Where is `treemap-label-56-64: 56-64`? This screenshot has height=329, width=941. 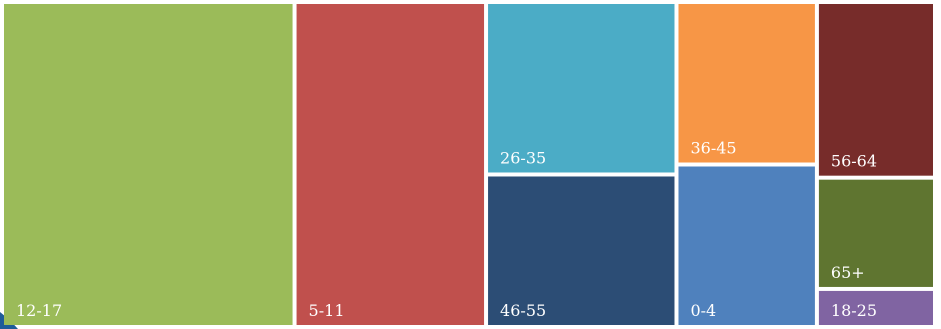
treemap-label-56-64: 56-64 is located at coordinates (854, 161).